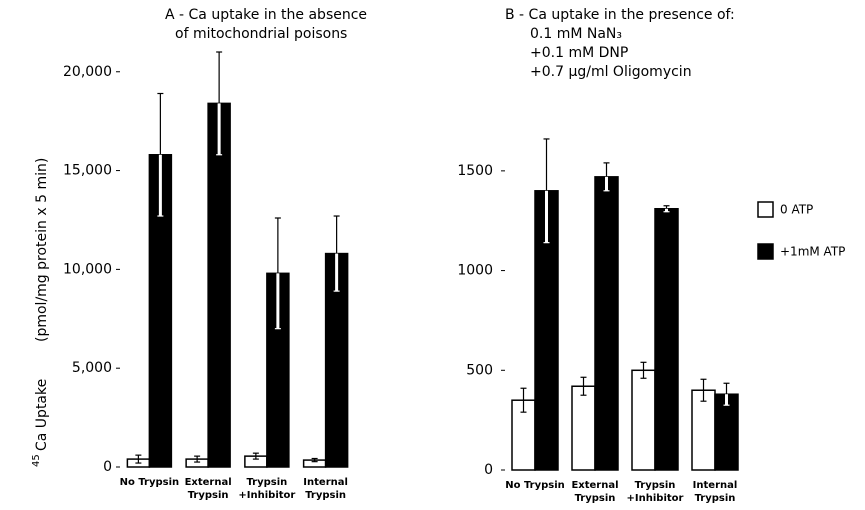 The width and height of the screenshot is (865, 510). I want to click on y-tick-label: 20,000, so click(87, 72).